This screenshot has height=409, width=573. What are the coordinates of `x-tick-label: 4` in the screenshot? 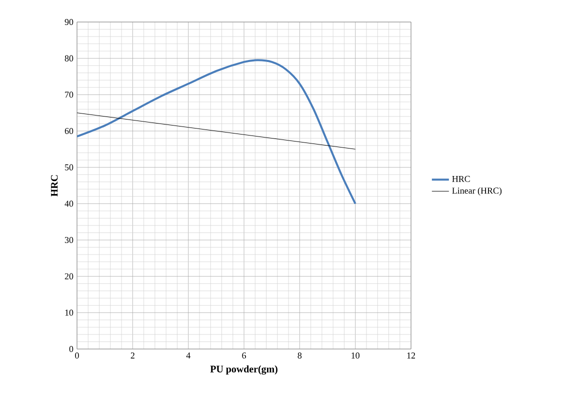 It's located at (188, 355).